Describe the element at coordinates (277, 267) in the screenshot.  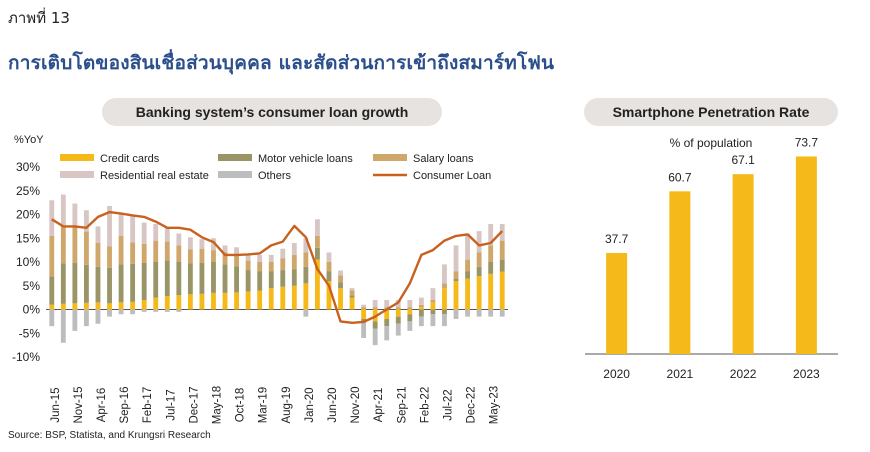
I see `consumer-loan-line` at that location.